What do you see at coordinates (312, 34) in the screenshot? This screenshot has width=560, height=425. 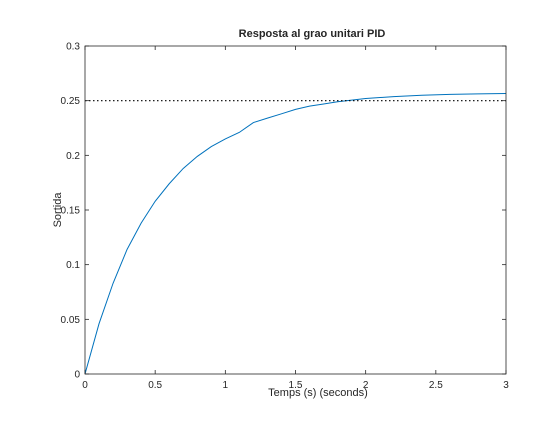 I see `chart-title: Resposta al grao unitari PID` at bounding box center [312, 34].